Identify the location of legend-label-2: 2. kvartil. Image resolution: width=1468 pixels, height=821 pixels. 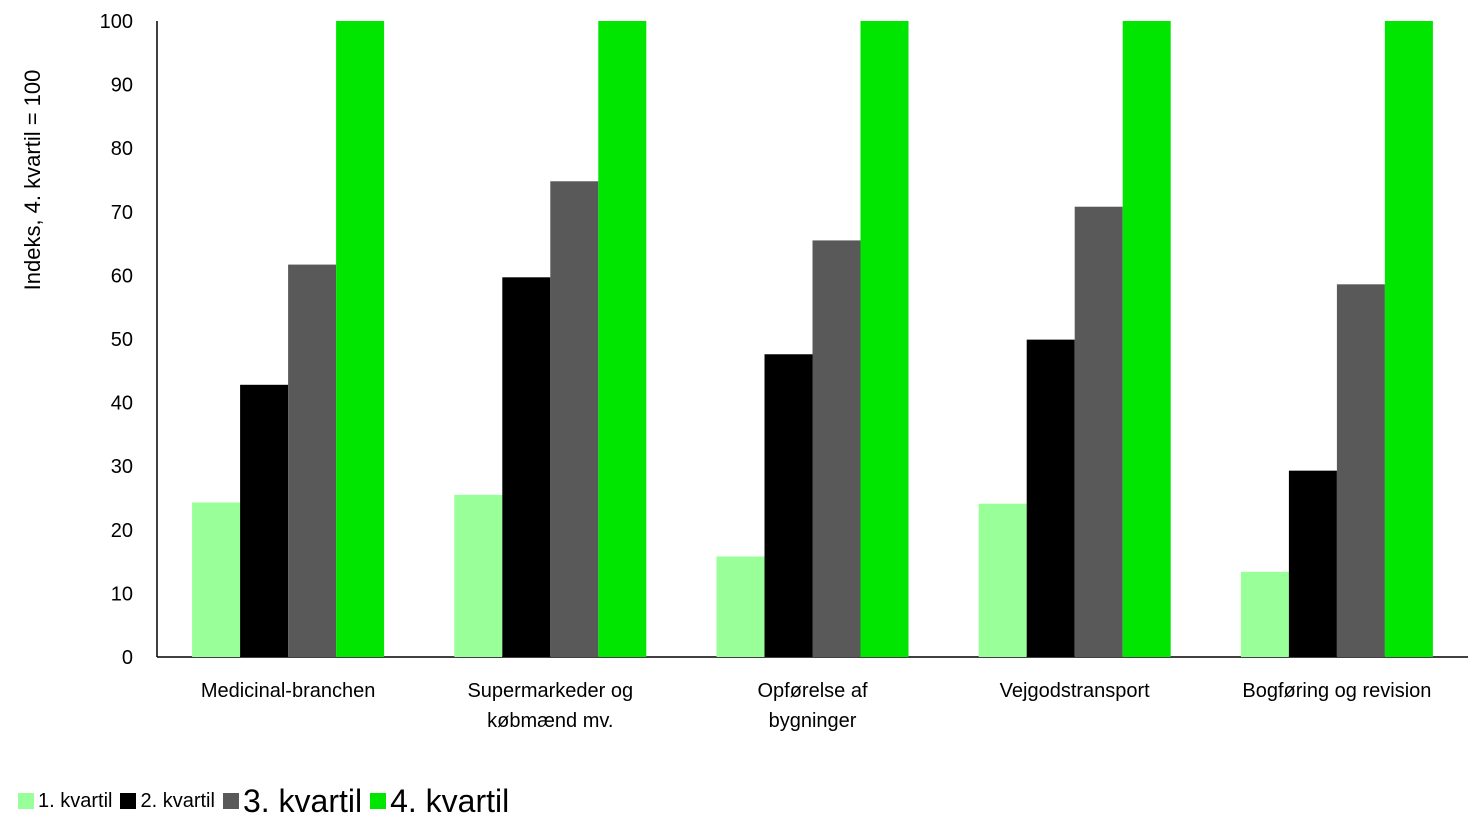
(177, 800).